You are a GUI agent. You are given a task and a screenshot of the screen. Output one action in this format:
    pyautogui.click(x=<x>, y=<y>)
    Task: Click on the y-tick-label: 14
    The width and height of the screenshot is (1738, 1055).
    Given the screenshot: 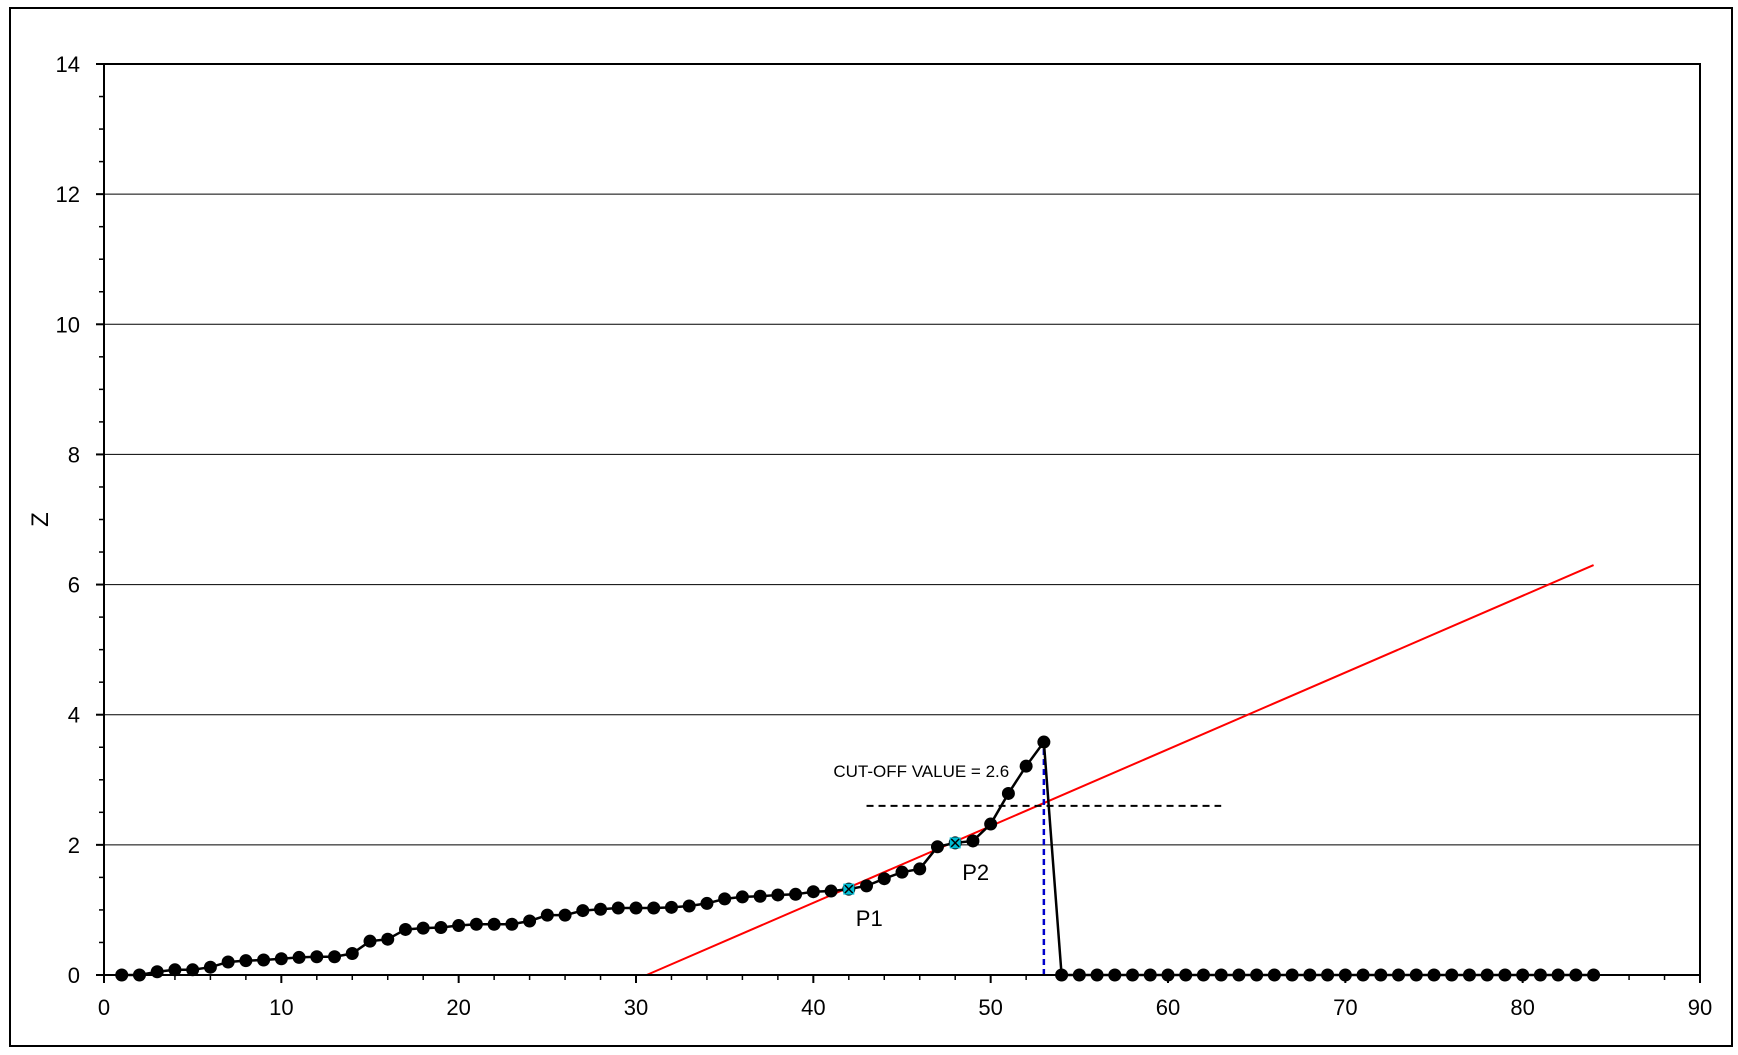 What is the action you would take?
    pyautogui.click(x=68, y=64)
    